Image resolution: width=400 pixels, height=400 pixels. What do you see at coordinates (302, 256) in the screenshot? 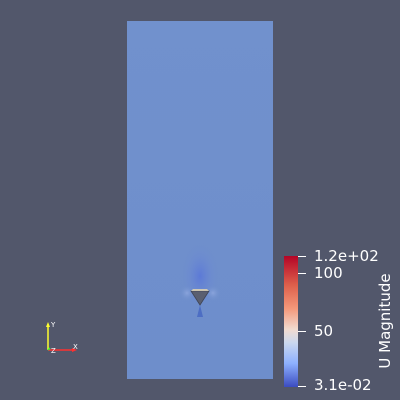
I see `colorbar-tick-max` at bounding box center [302, 256].